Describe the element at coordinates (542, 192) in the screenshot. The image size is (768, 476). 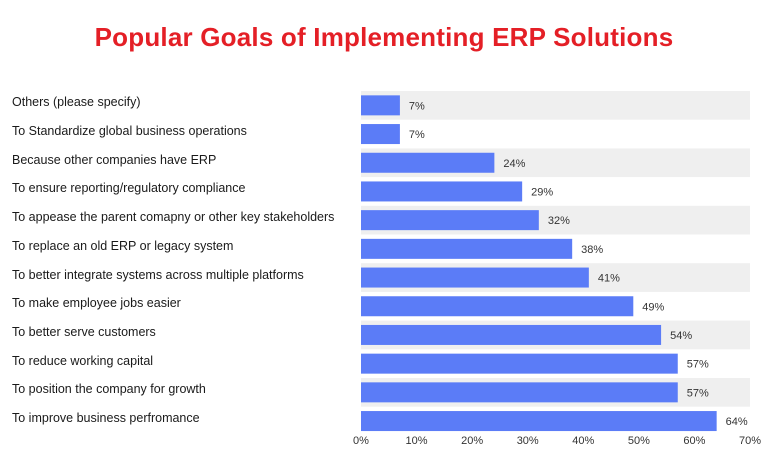
I see `data-label: 29%` at that location.